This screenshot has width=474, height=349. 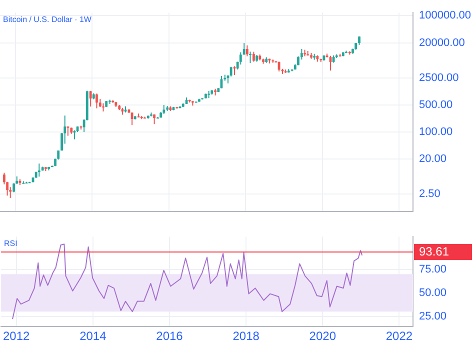 I want to click on y-tick-label: 2.50, so click(x=429, y=194).